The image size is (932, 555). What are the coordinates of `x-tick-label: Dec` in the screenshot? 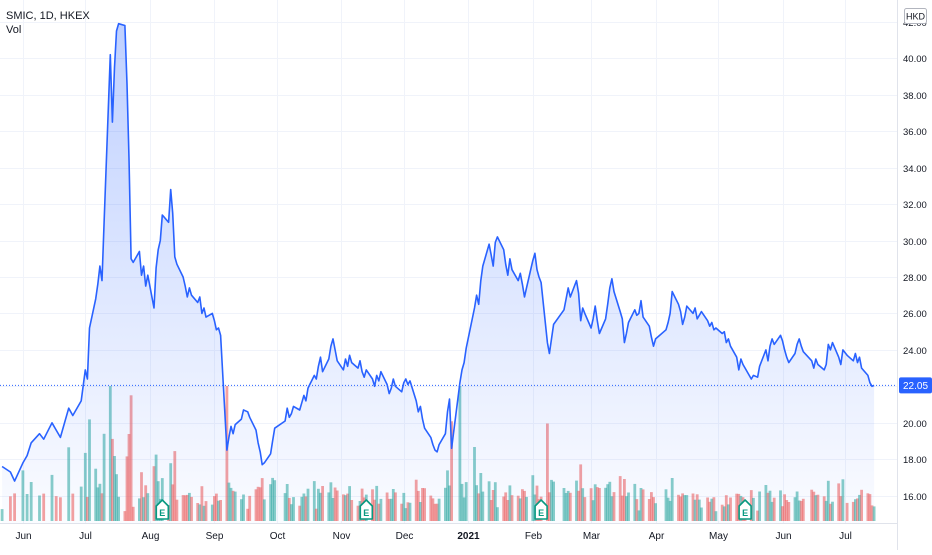 It's located at (405, 536).